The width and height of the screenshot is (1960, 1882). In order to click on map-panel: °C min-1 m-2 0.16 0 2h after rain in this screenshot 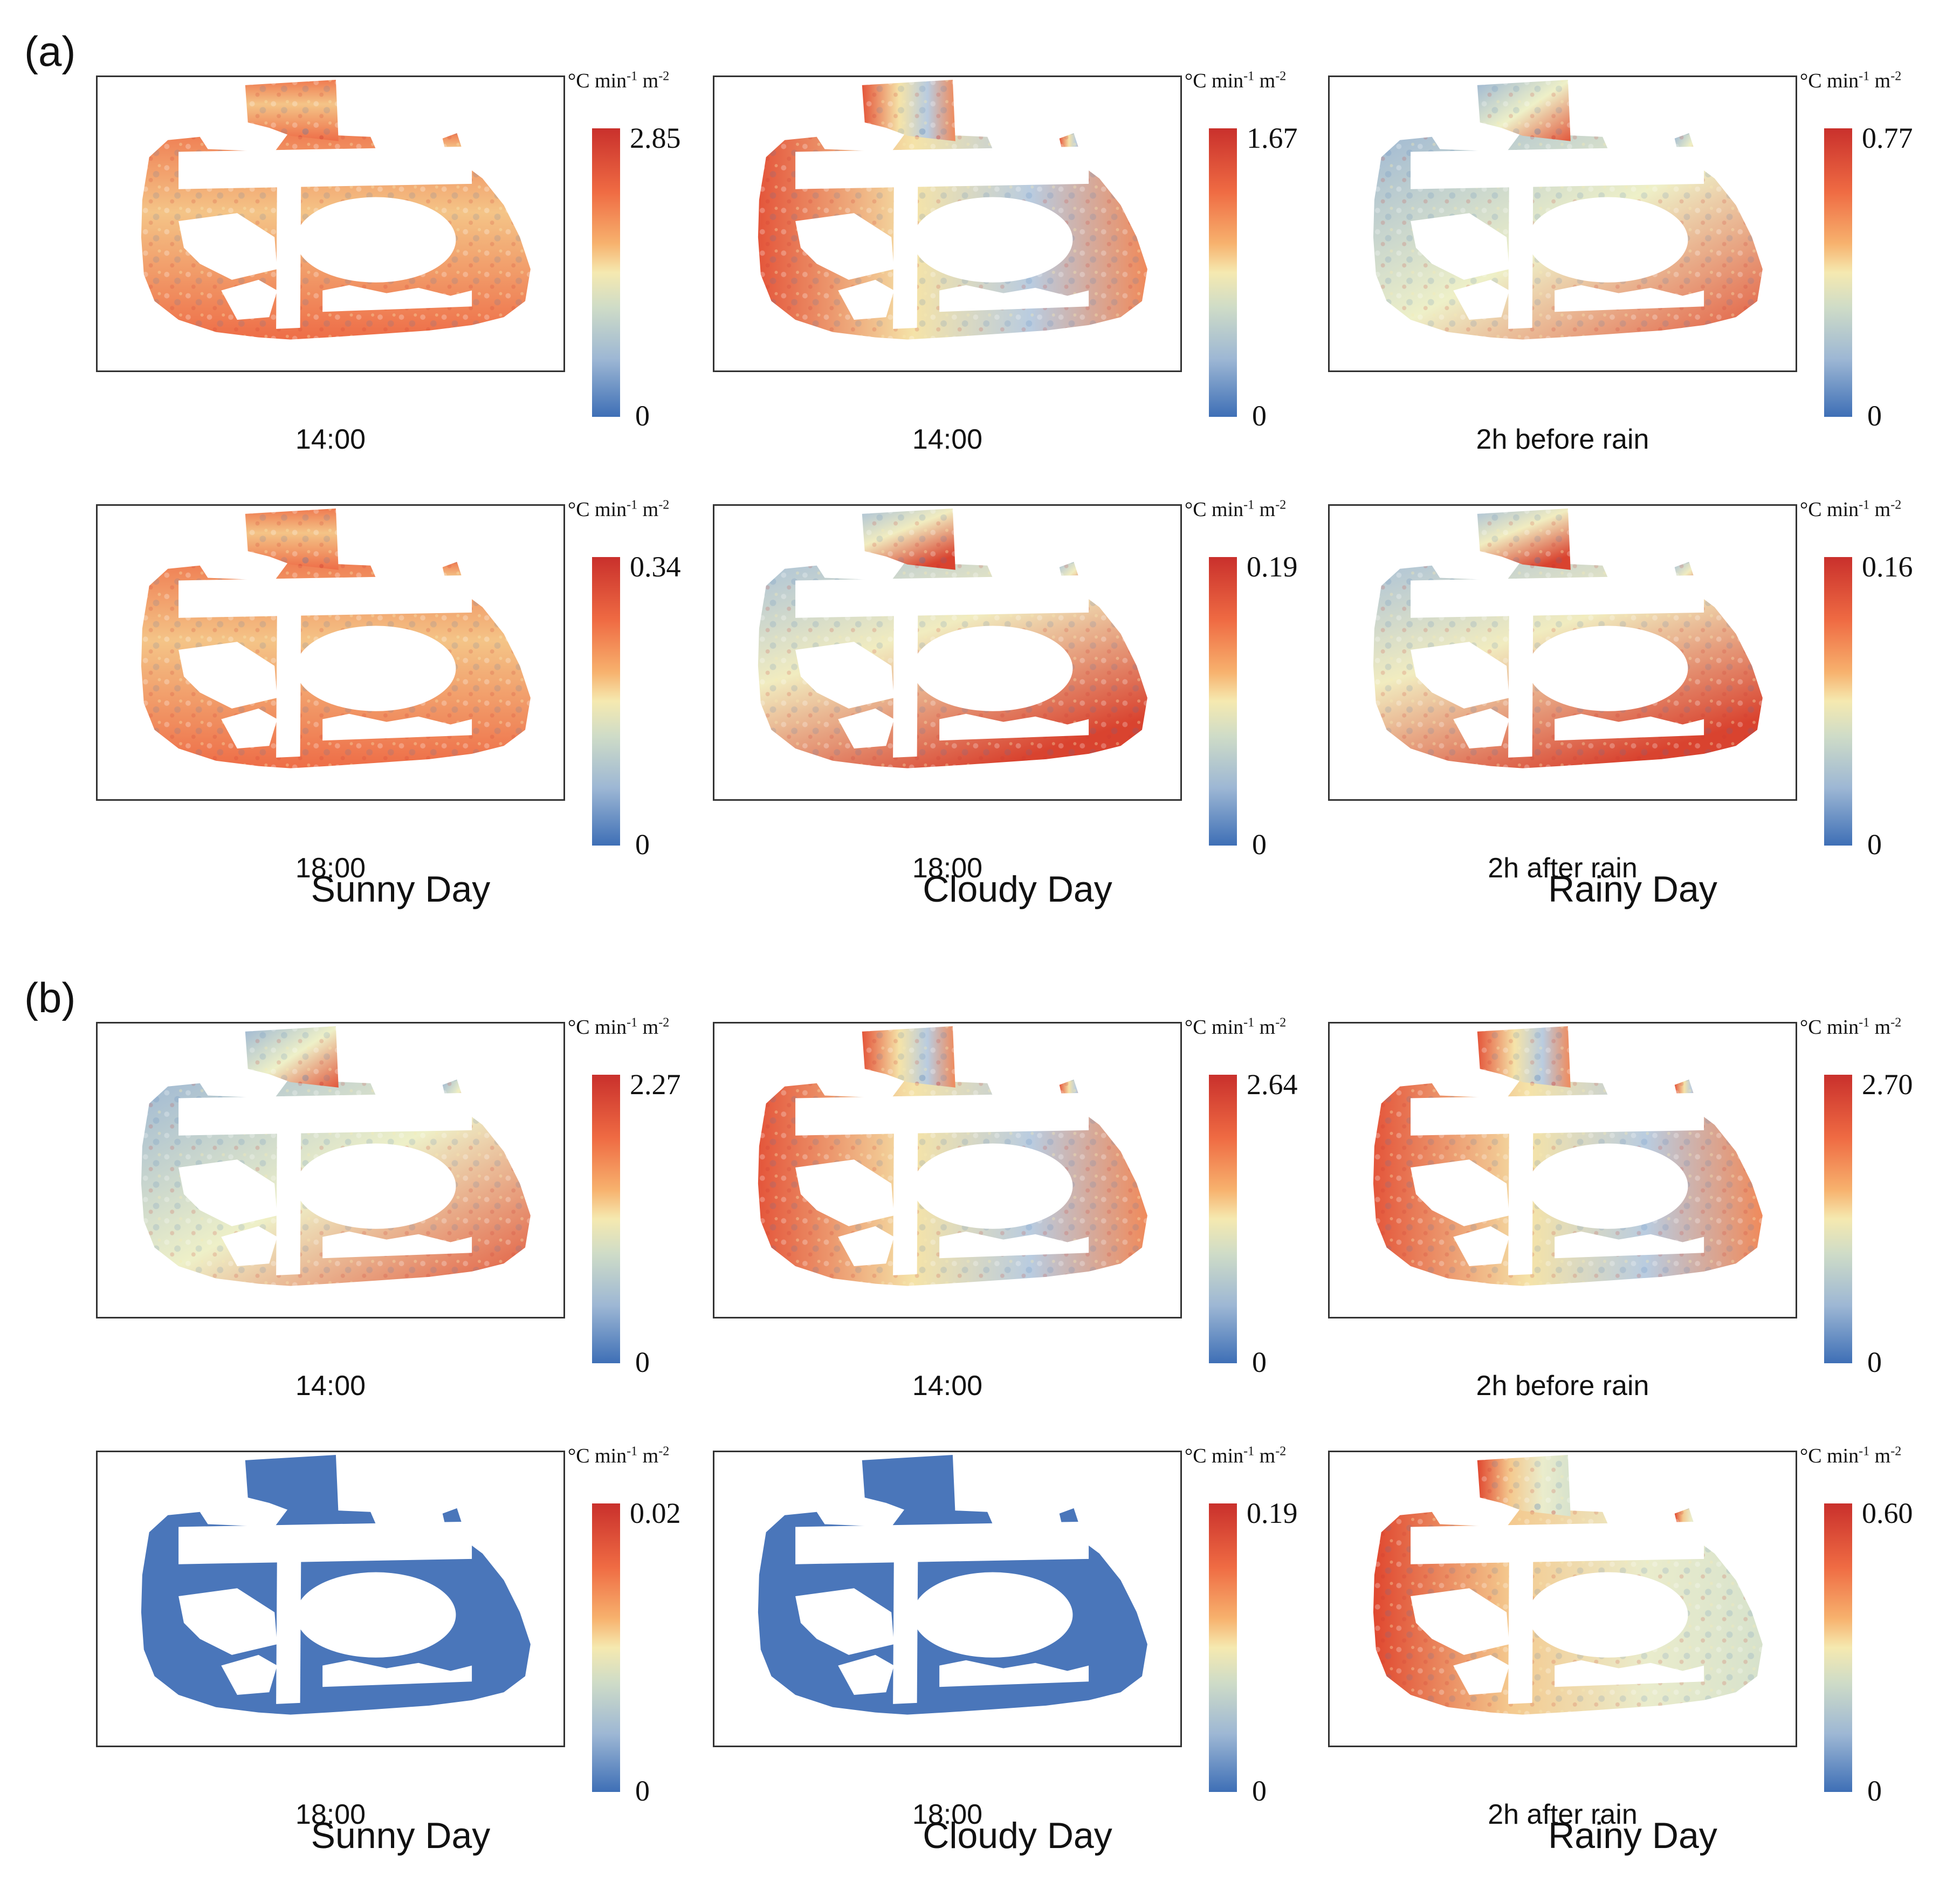, I will do `click(1632, 717)`.